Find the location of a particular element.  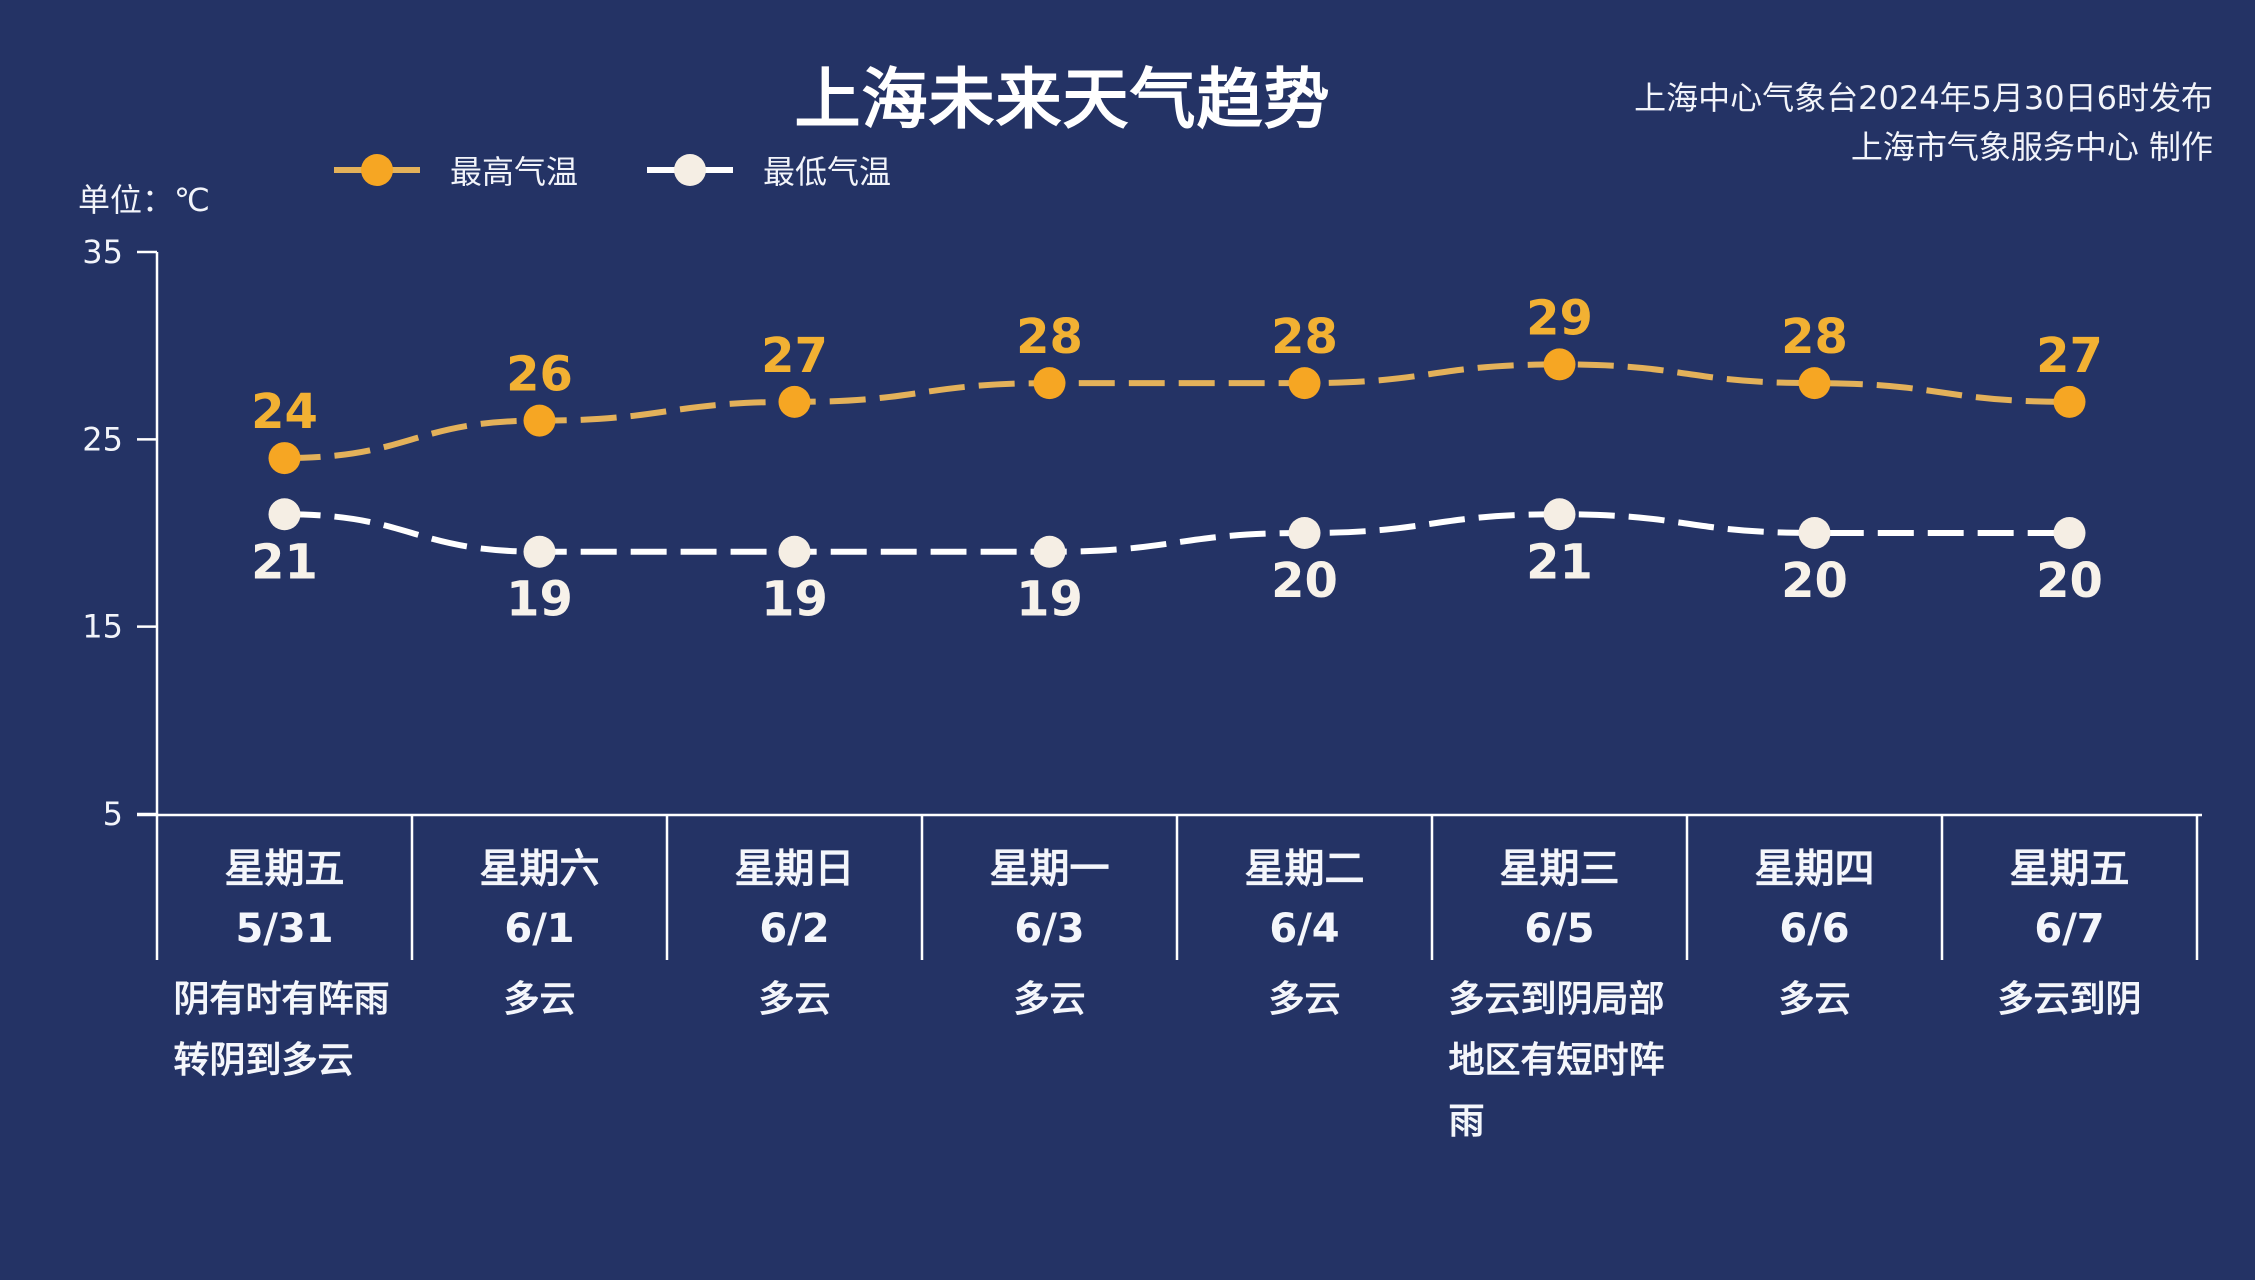

forecast-day-column: 星期二 6/4 多云 is located at coordinates (1304, 922).